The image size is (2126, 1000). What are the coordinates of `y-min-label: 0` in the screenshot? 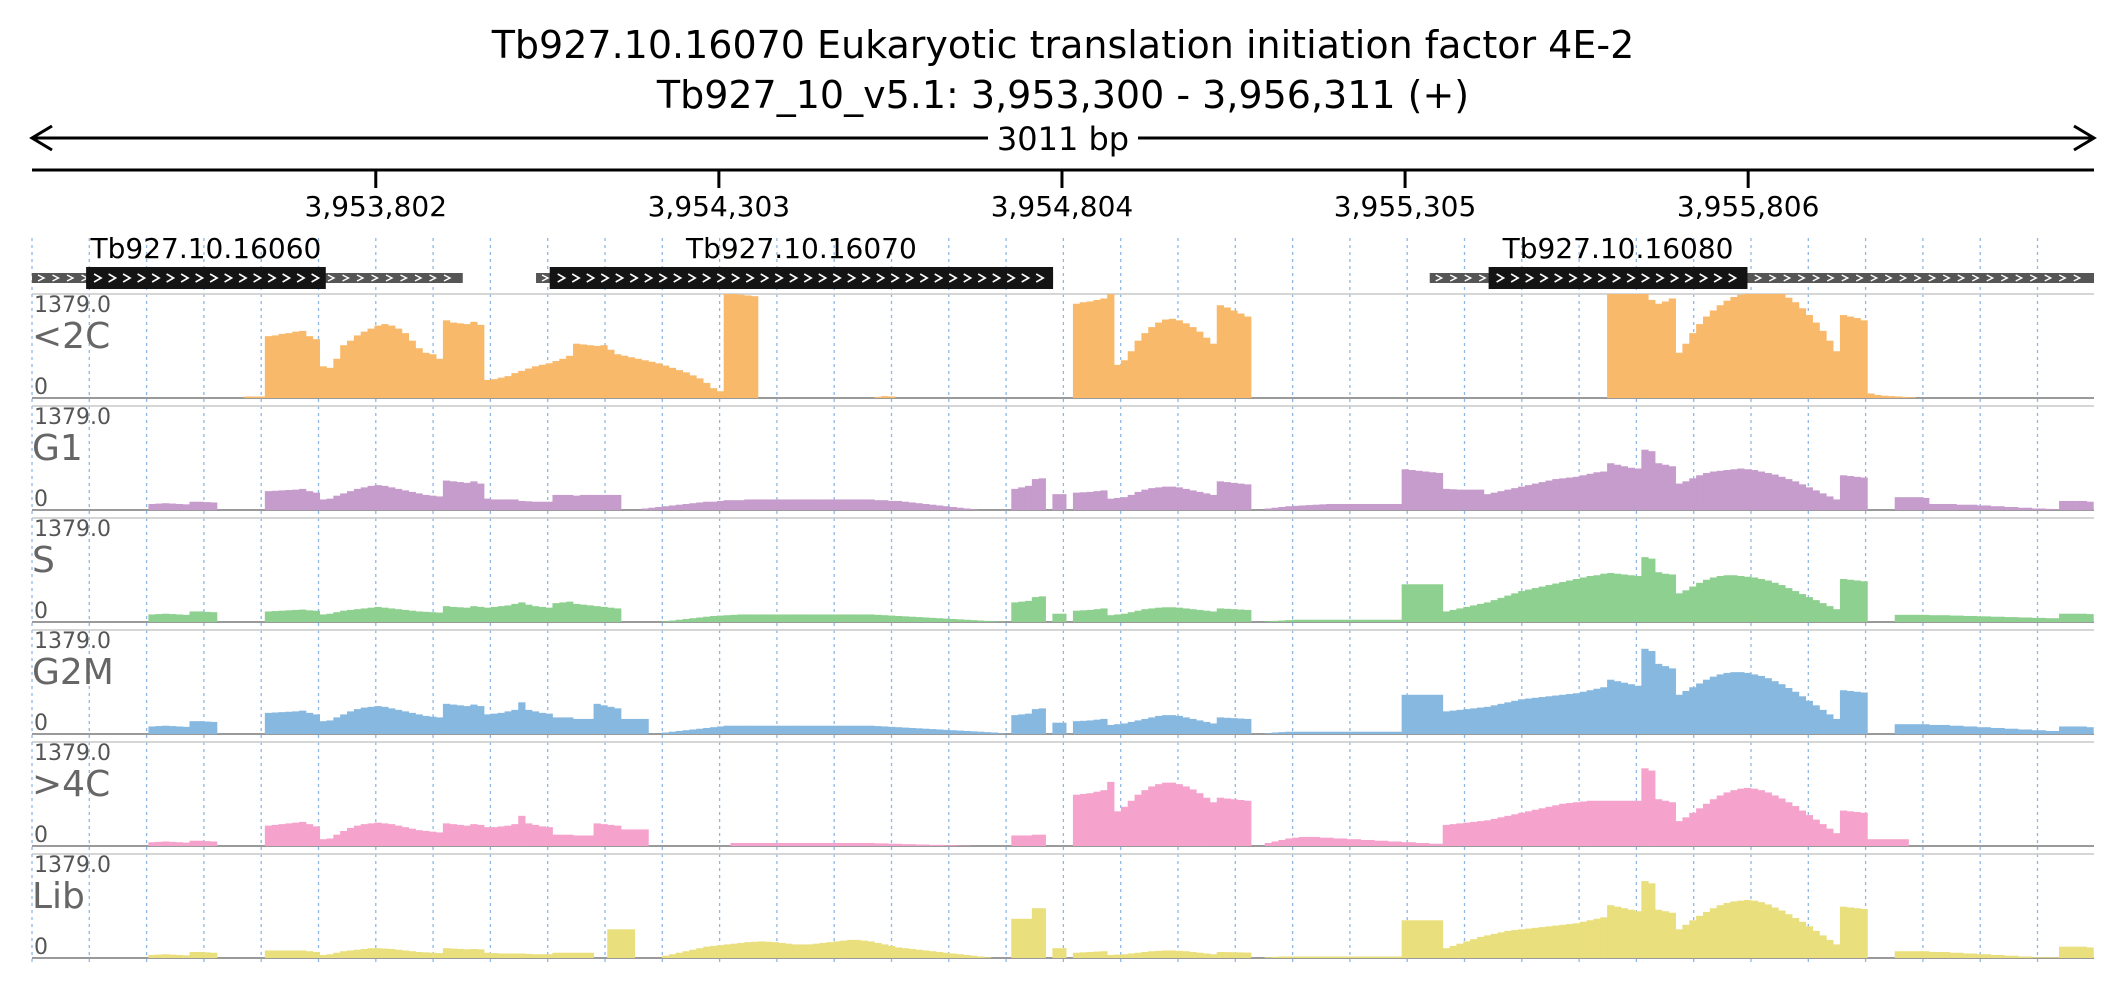 It's located at (41, 611).